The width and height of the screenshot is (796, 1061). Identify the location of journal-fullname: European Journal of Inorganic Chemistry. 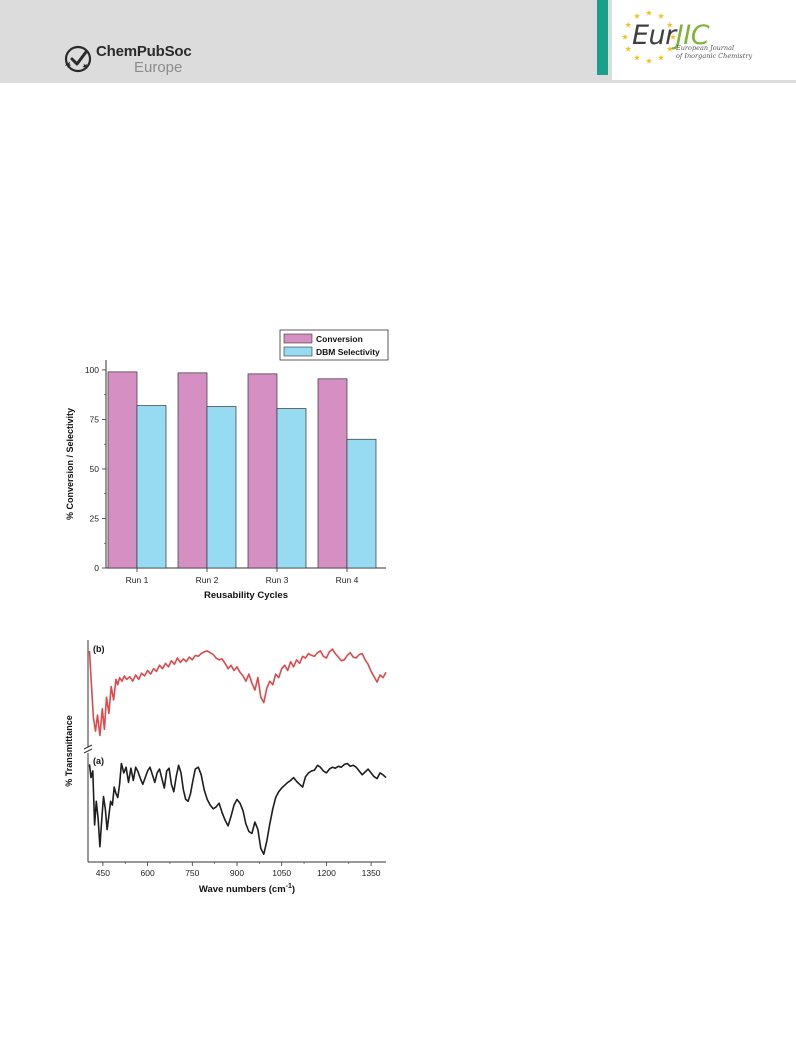
(714, 52).